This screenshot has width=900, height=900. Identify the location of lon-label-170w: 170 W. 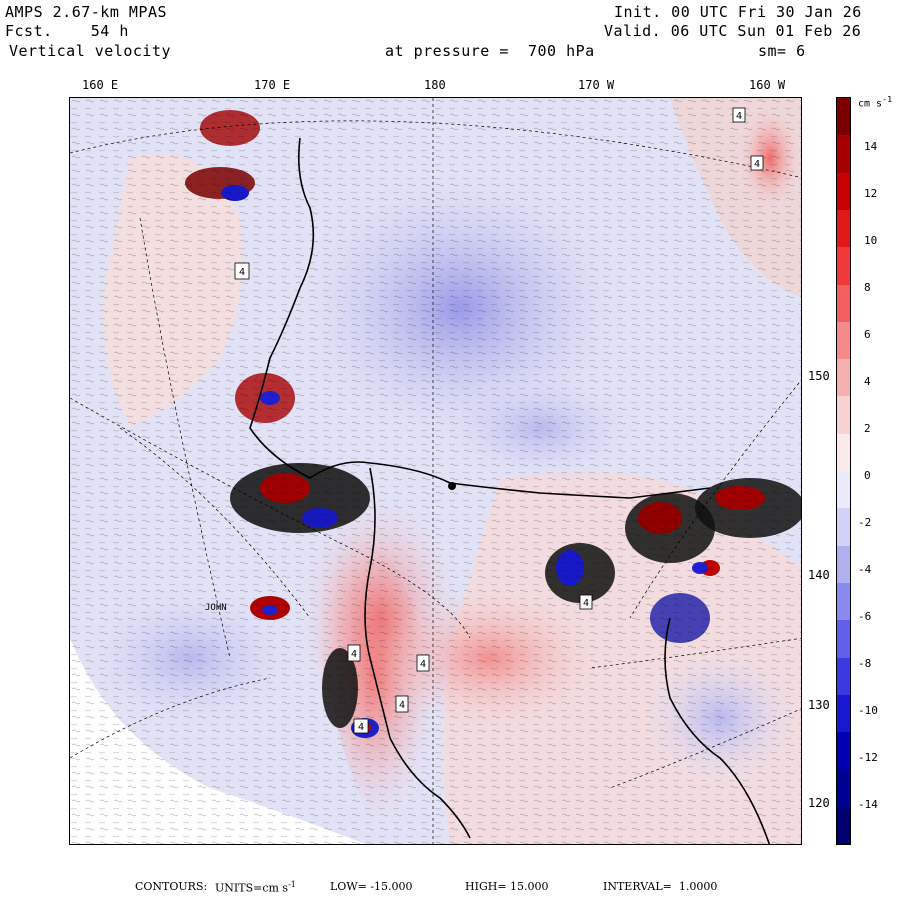
(596, 85).